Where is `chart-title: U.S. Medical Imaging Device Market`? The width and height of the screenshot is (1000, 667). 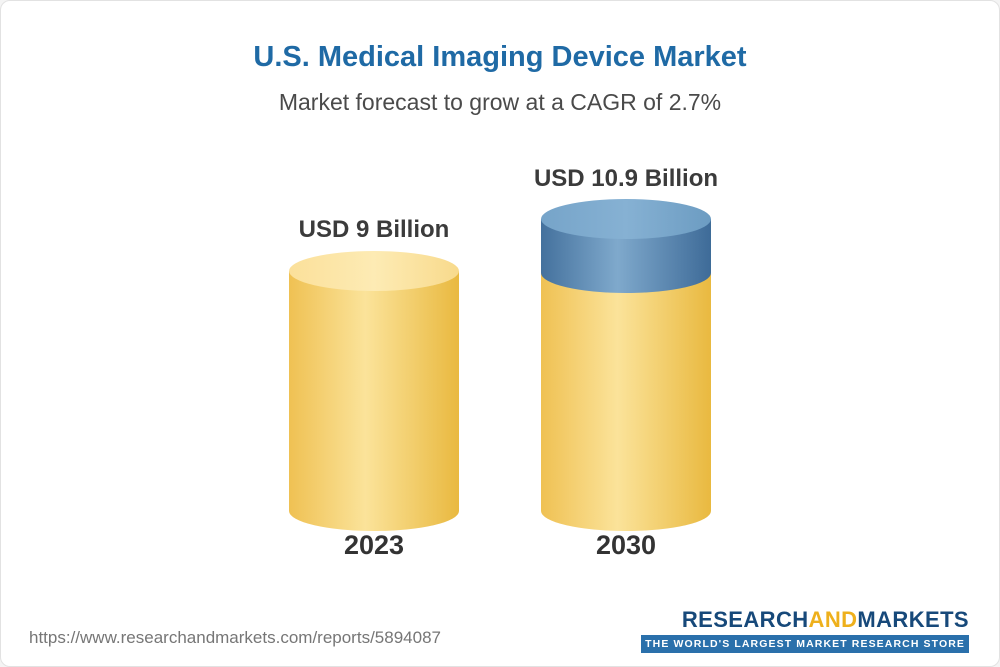
chart-title: U.S. Medical Imaging Device Market is located at coordinates (500, 57).